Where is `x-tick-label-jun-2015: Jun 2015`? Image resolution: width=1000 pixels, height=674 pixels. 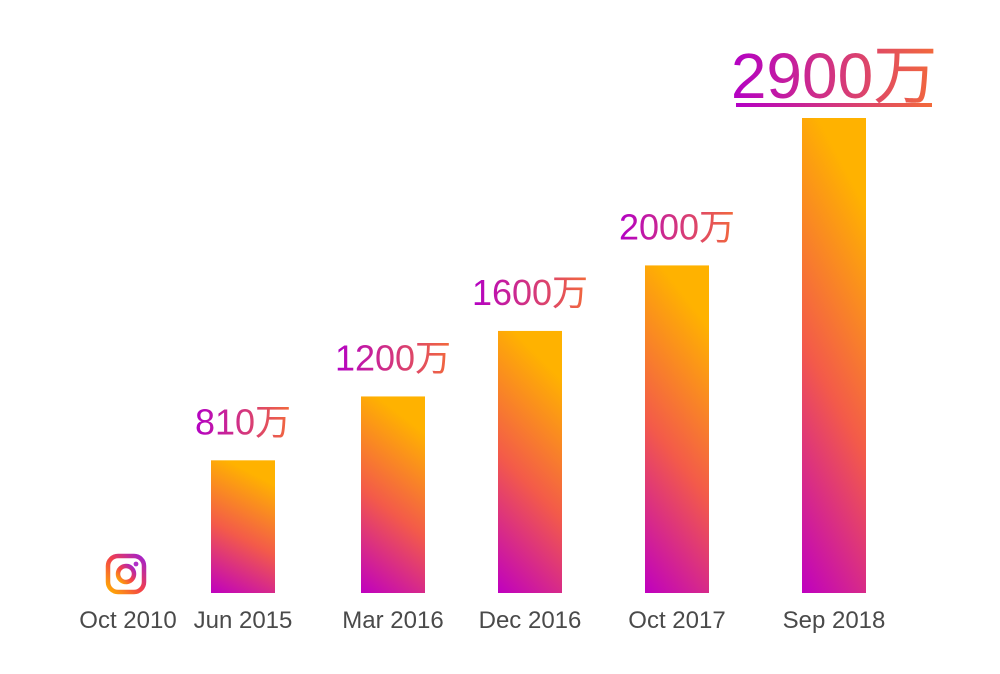 x-tick-label-jun-2015: Jun 2015 is located at coordinates (243, 620).